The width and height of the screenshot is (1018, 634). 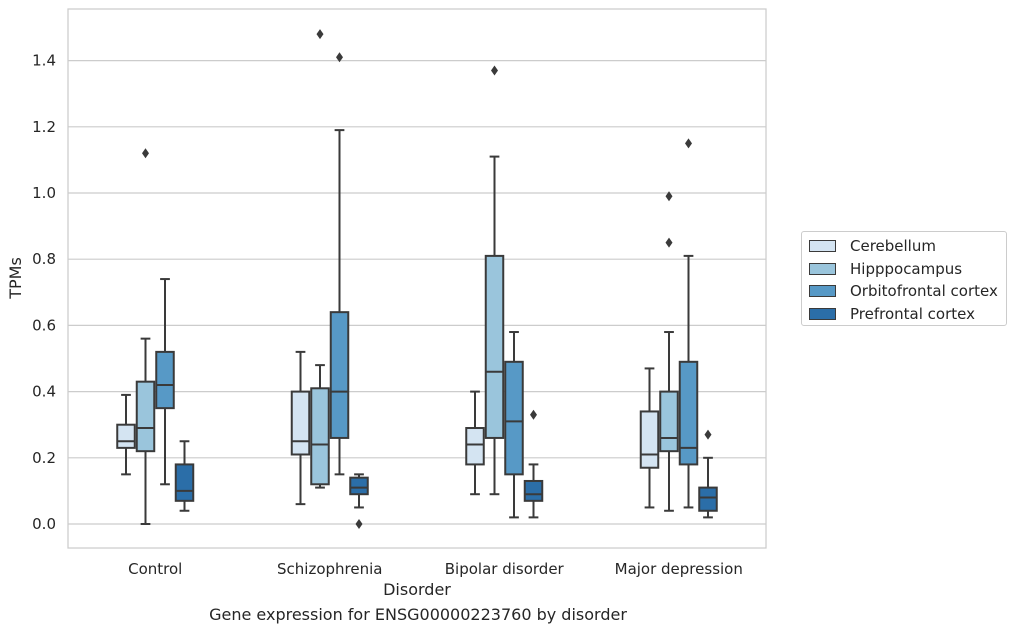 What do you see at coordinates (44, 292) in the screenshot?
I see `y-tick-labels: 0.0 0.2 0.4 0.6 0.8 1.0 1.2 1.4` at bounding box center [44, 292].